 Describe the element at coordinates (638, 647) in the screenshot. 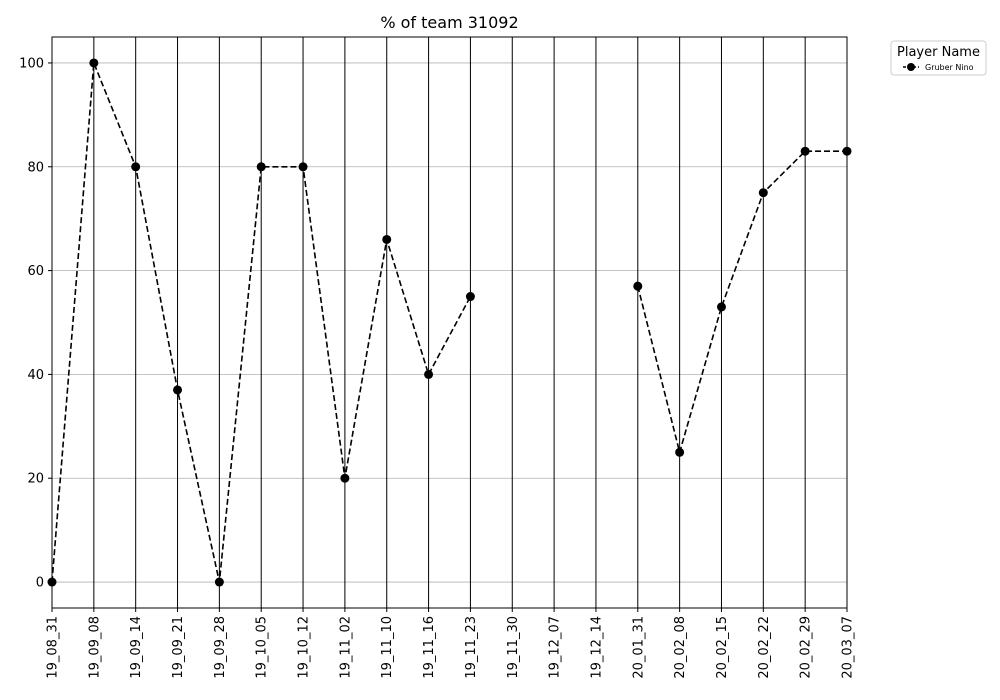

I see `x-tick-label: 20_01_31` at that location.